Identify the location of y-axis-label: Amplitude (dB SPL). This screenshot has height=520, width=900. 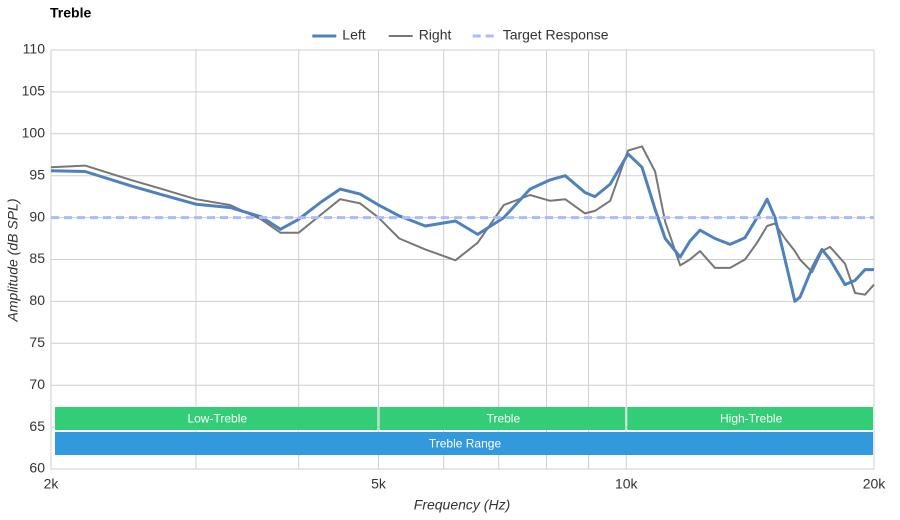
(13, 261).